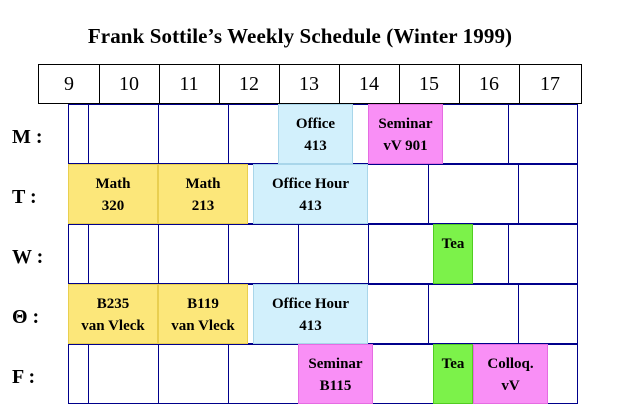 The image size is (621, 420). I want to click on event-line: vV, so click(510, 386).